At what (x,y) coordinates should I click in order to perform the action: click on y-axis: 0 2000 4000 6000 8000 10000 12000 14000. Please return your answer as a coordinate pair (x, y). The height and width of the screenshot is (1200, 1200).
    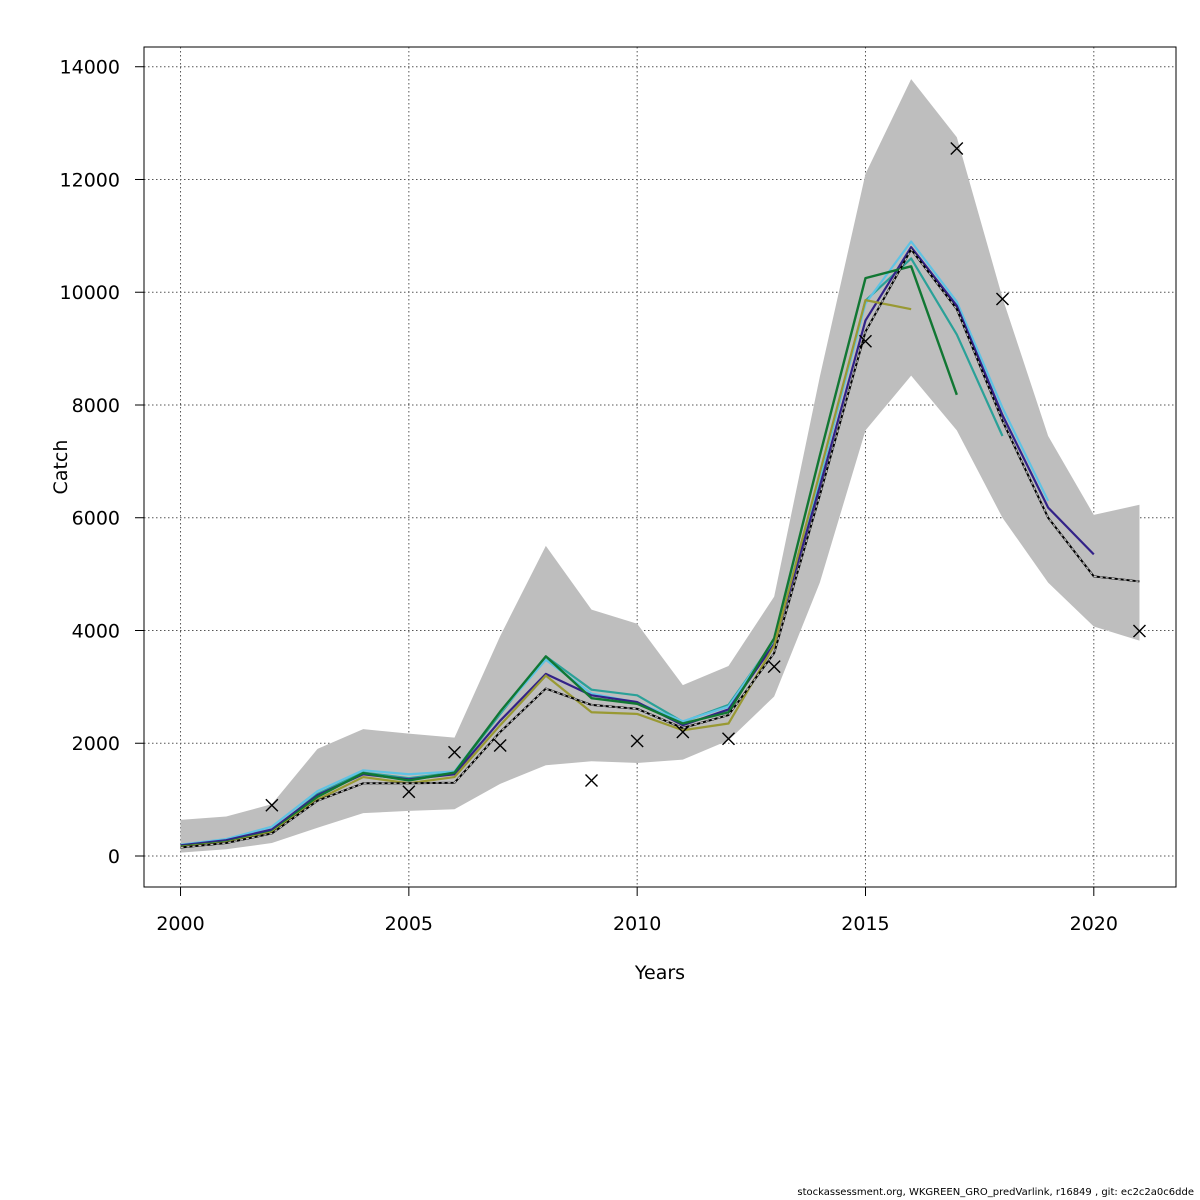
    Looking at the image, I should click on (102, 462).